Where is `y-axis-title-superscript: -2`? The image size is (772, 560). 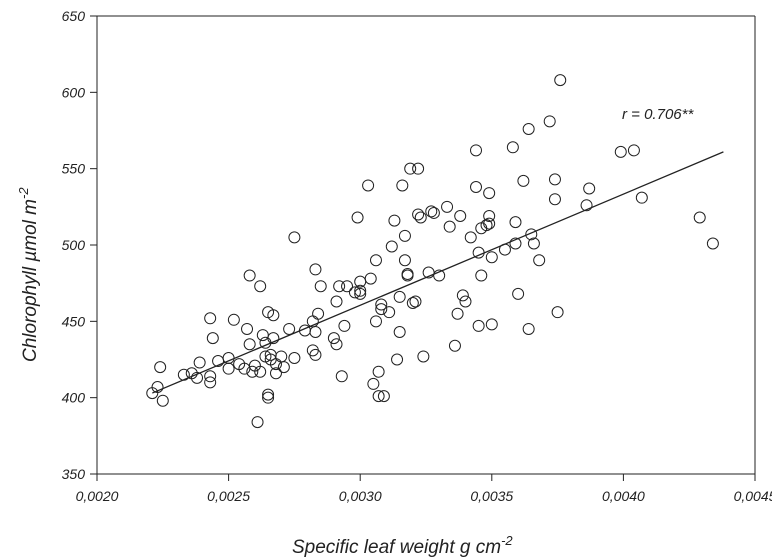 y-axis-title-superscript: -2 is located at coordinates (23, 193).